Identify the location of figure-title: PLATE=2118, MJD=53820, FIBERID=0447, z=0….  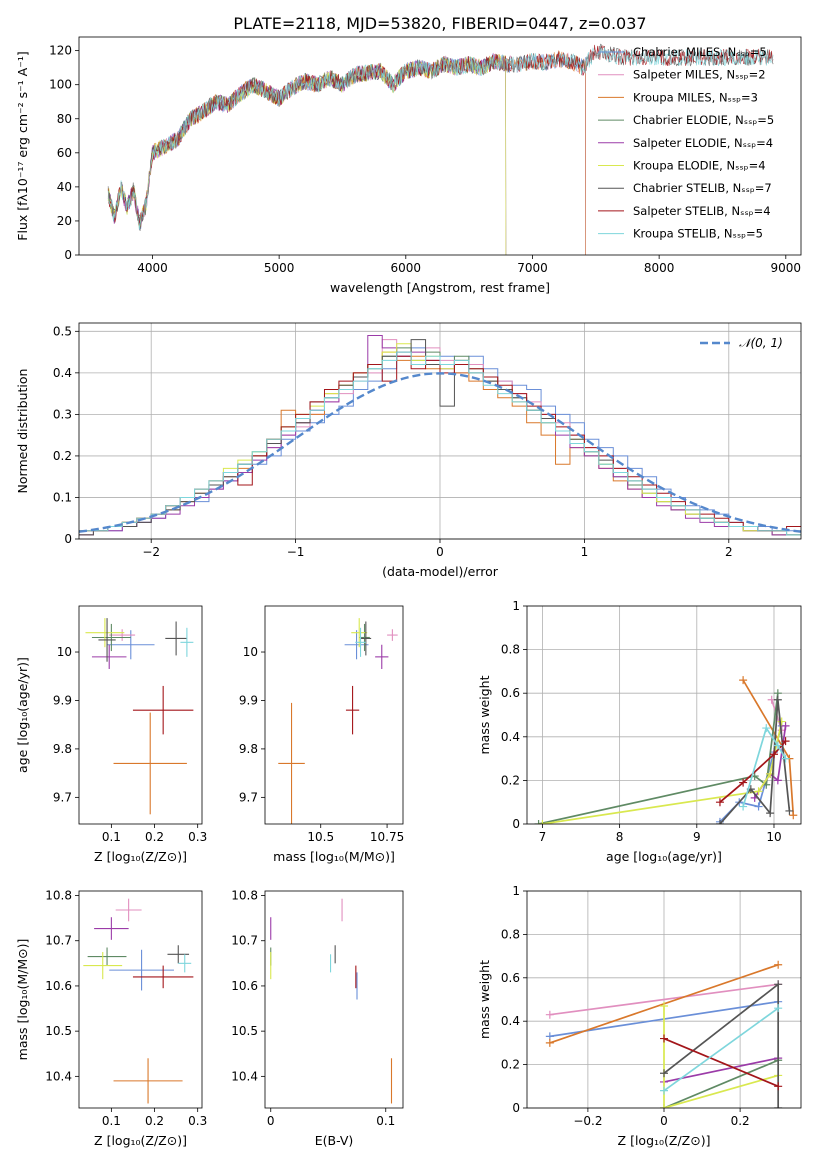
(439, 23).